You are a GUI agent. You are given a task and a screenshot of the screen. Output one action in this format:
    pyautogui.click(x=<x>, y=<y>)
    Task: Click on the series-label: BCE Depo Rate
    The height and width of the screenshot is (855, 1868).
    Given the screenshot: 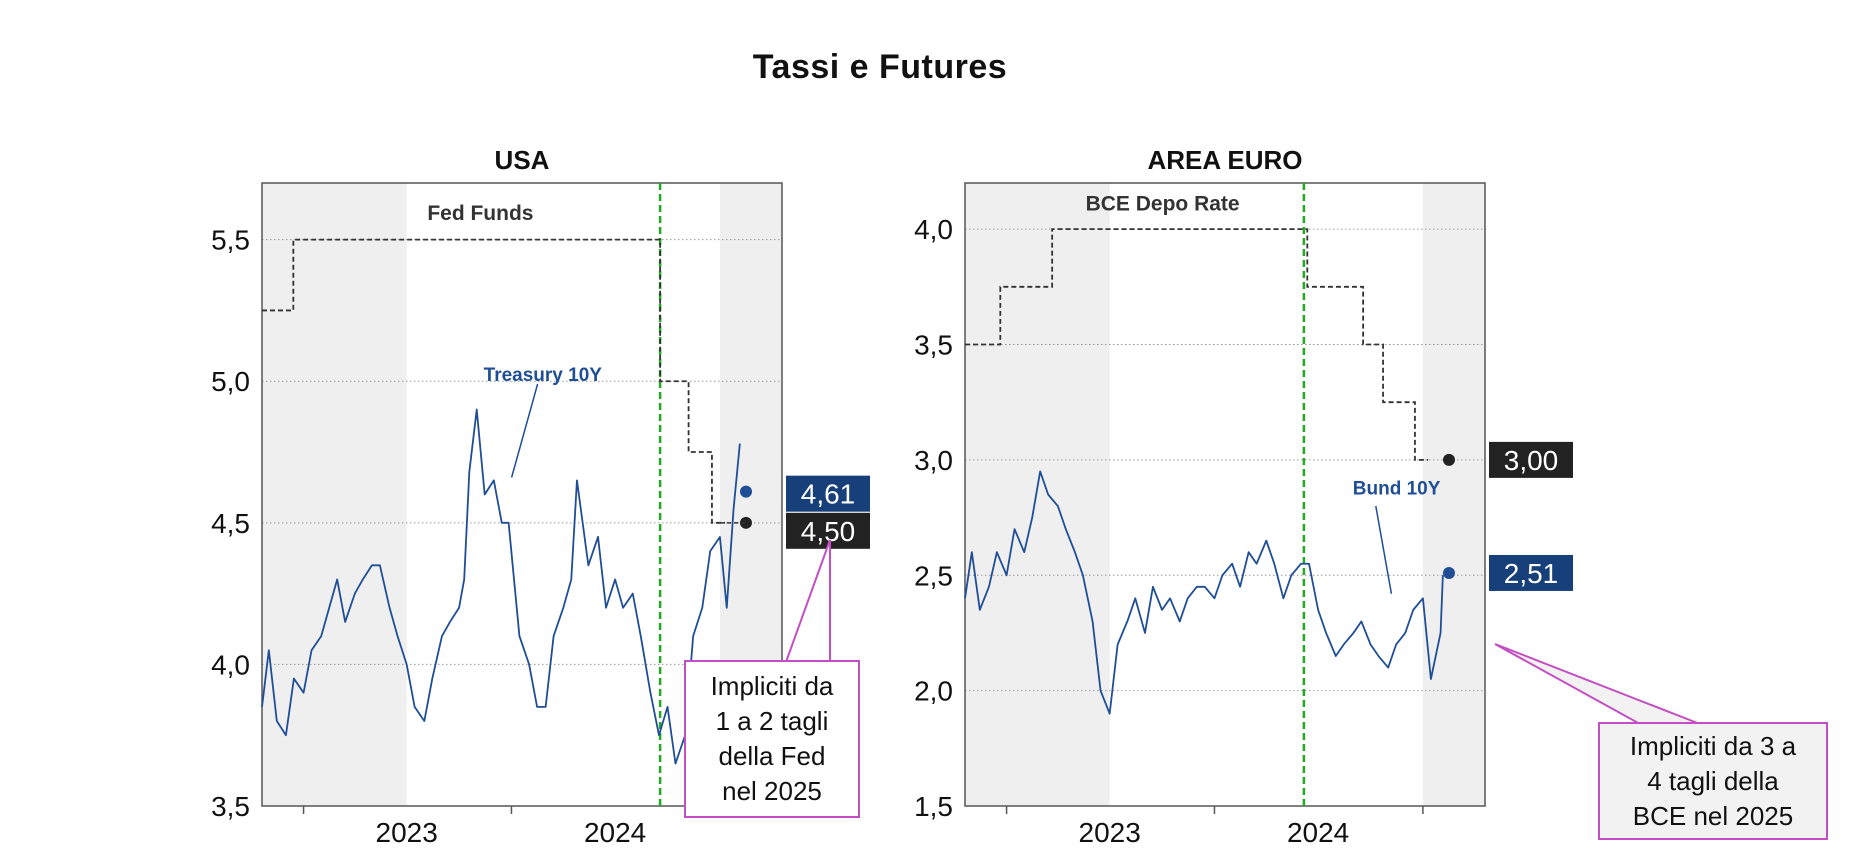 What is the action you would take?
    pyautogui.click(x=1163, y=204)
    